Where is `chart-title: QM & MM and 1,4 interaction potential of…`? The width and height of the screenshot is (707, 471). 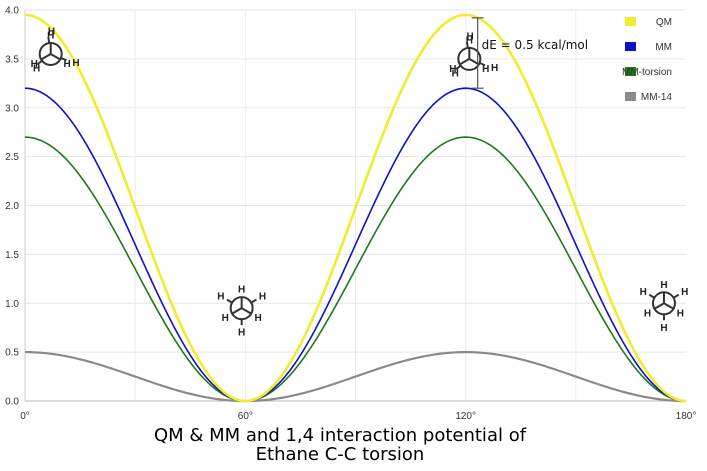
chart-title: QM & MM and 1,4 interaction potential of… is located at coordinates (340, 445).